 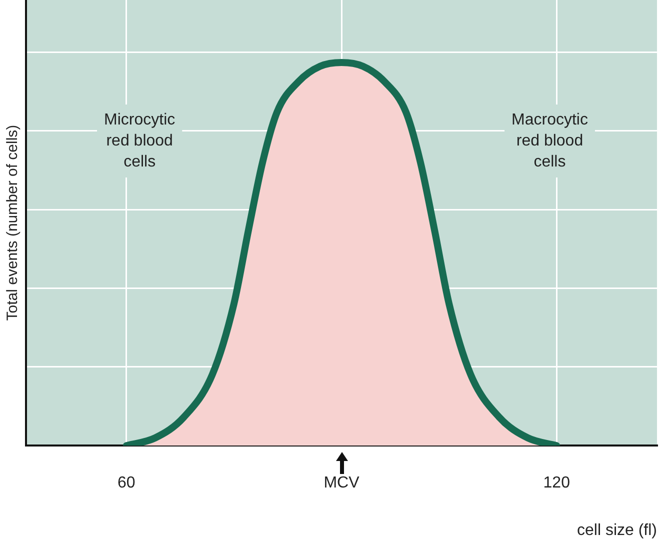 I want to click on x-tick-label: MCV, so click(x=342, y=483).